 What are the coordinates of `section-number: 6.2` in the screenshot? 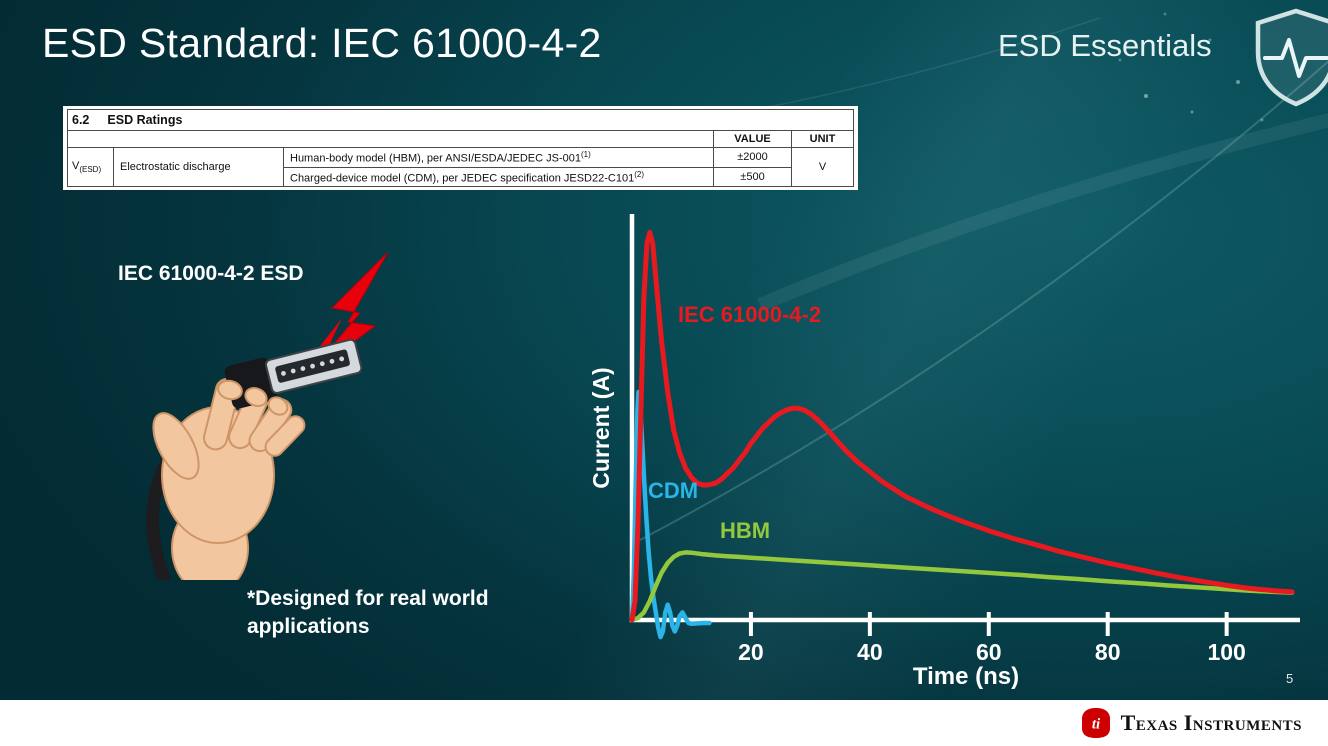 It's located at (81, 120).